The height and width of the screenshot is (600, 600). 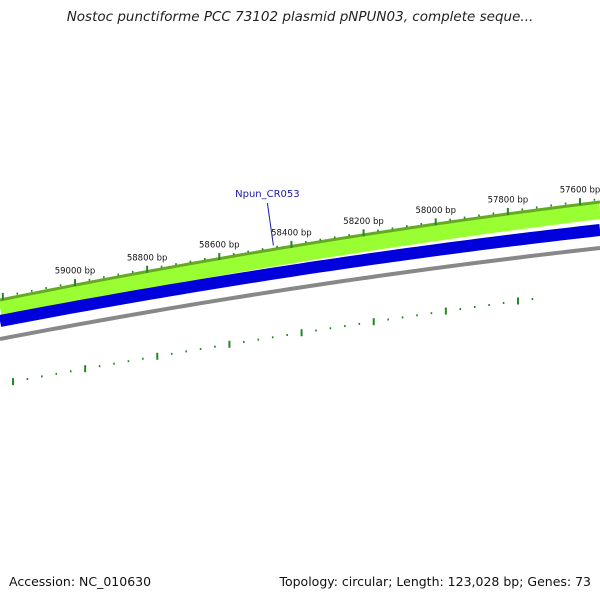 I want to click on tick-label: 58600 bp, so click(x=219, y=246).